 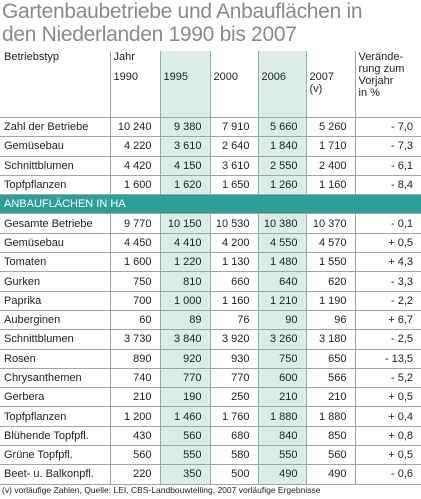 What do you see at coordinates (184, 397) in the screenshot?
I see `cell: 190` at bounding box center [184, 397].